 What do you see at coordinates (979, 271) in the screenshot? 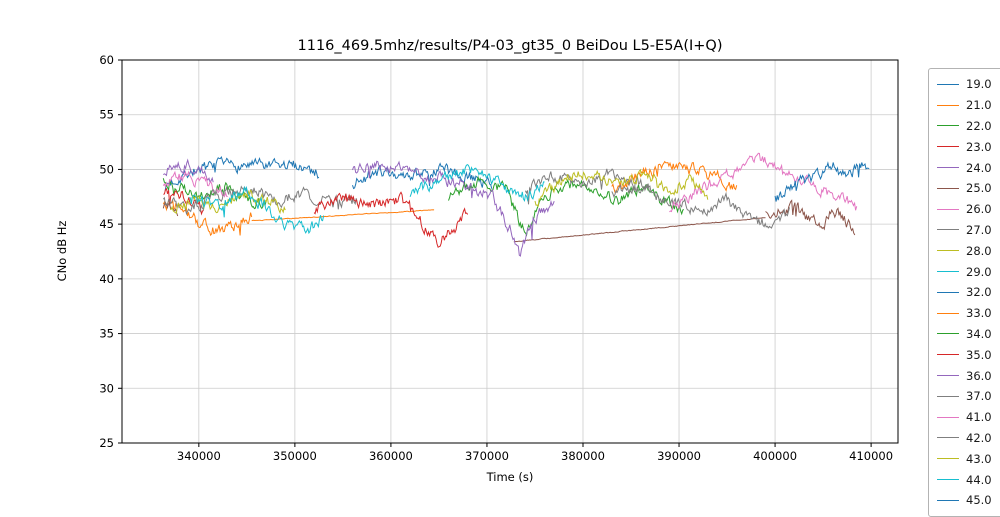
I see `legend-label: 29.0` at bounding box center [979, 271].